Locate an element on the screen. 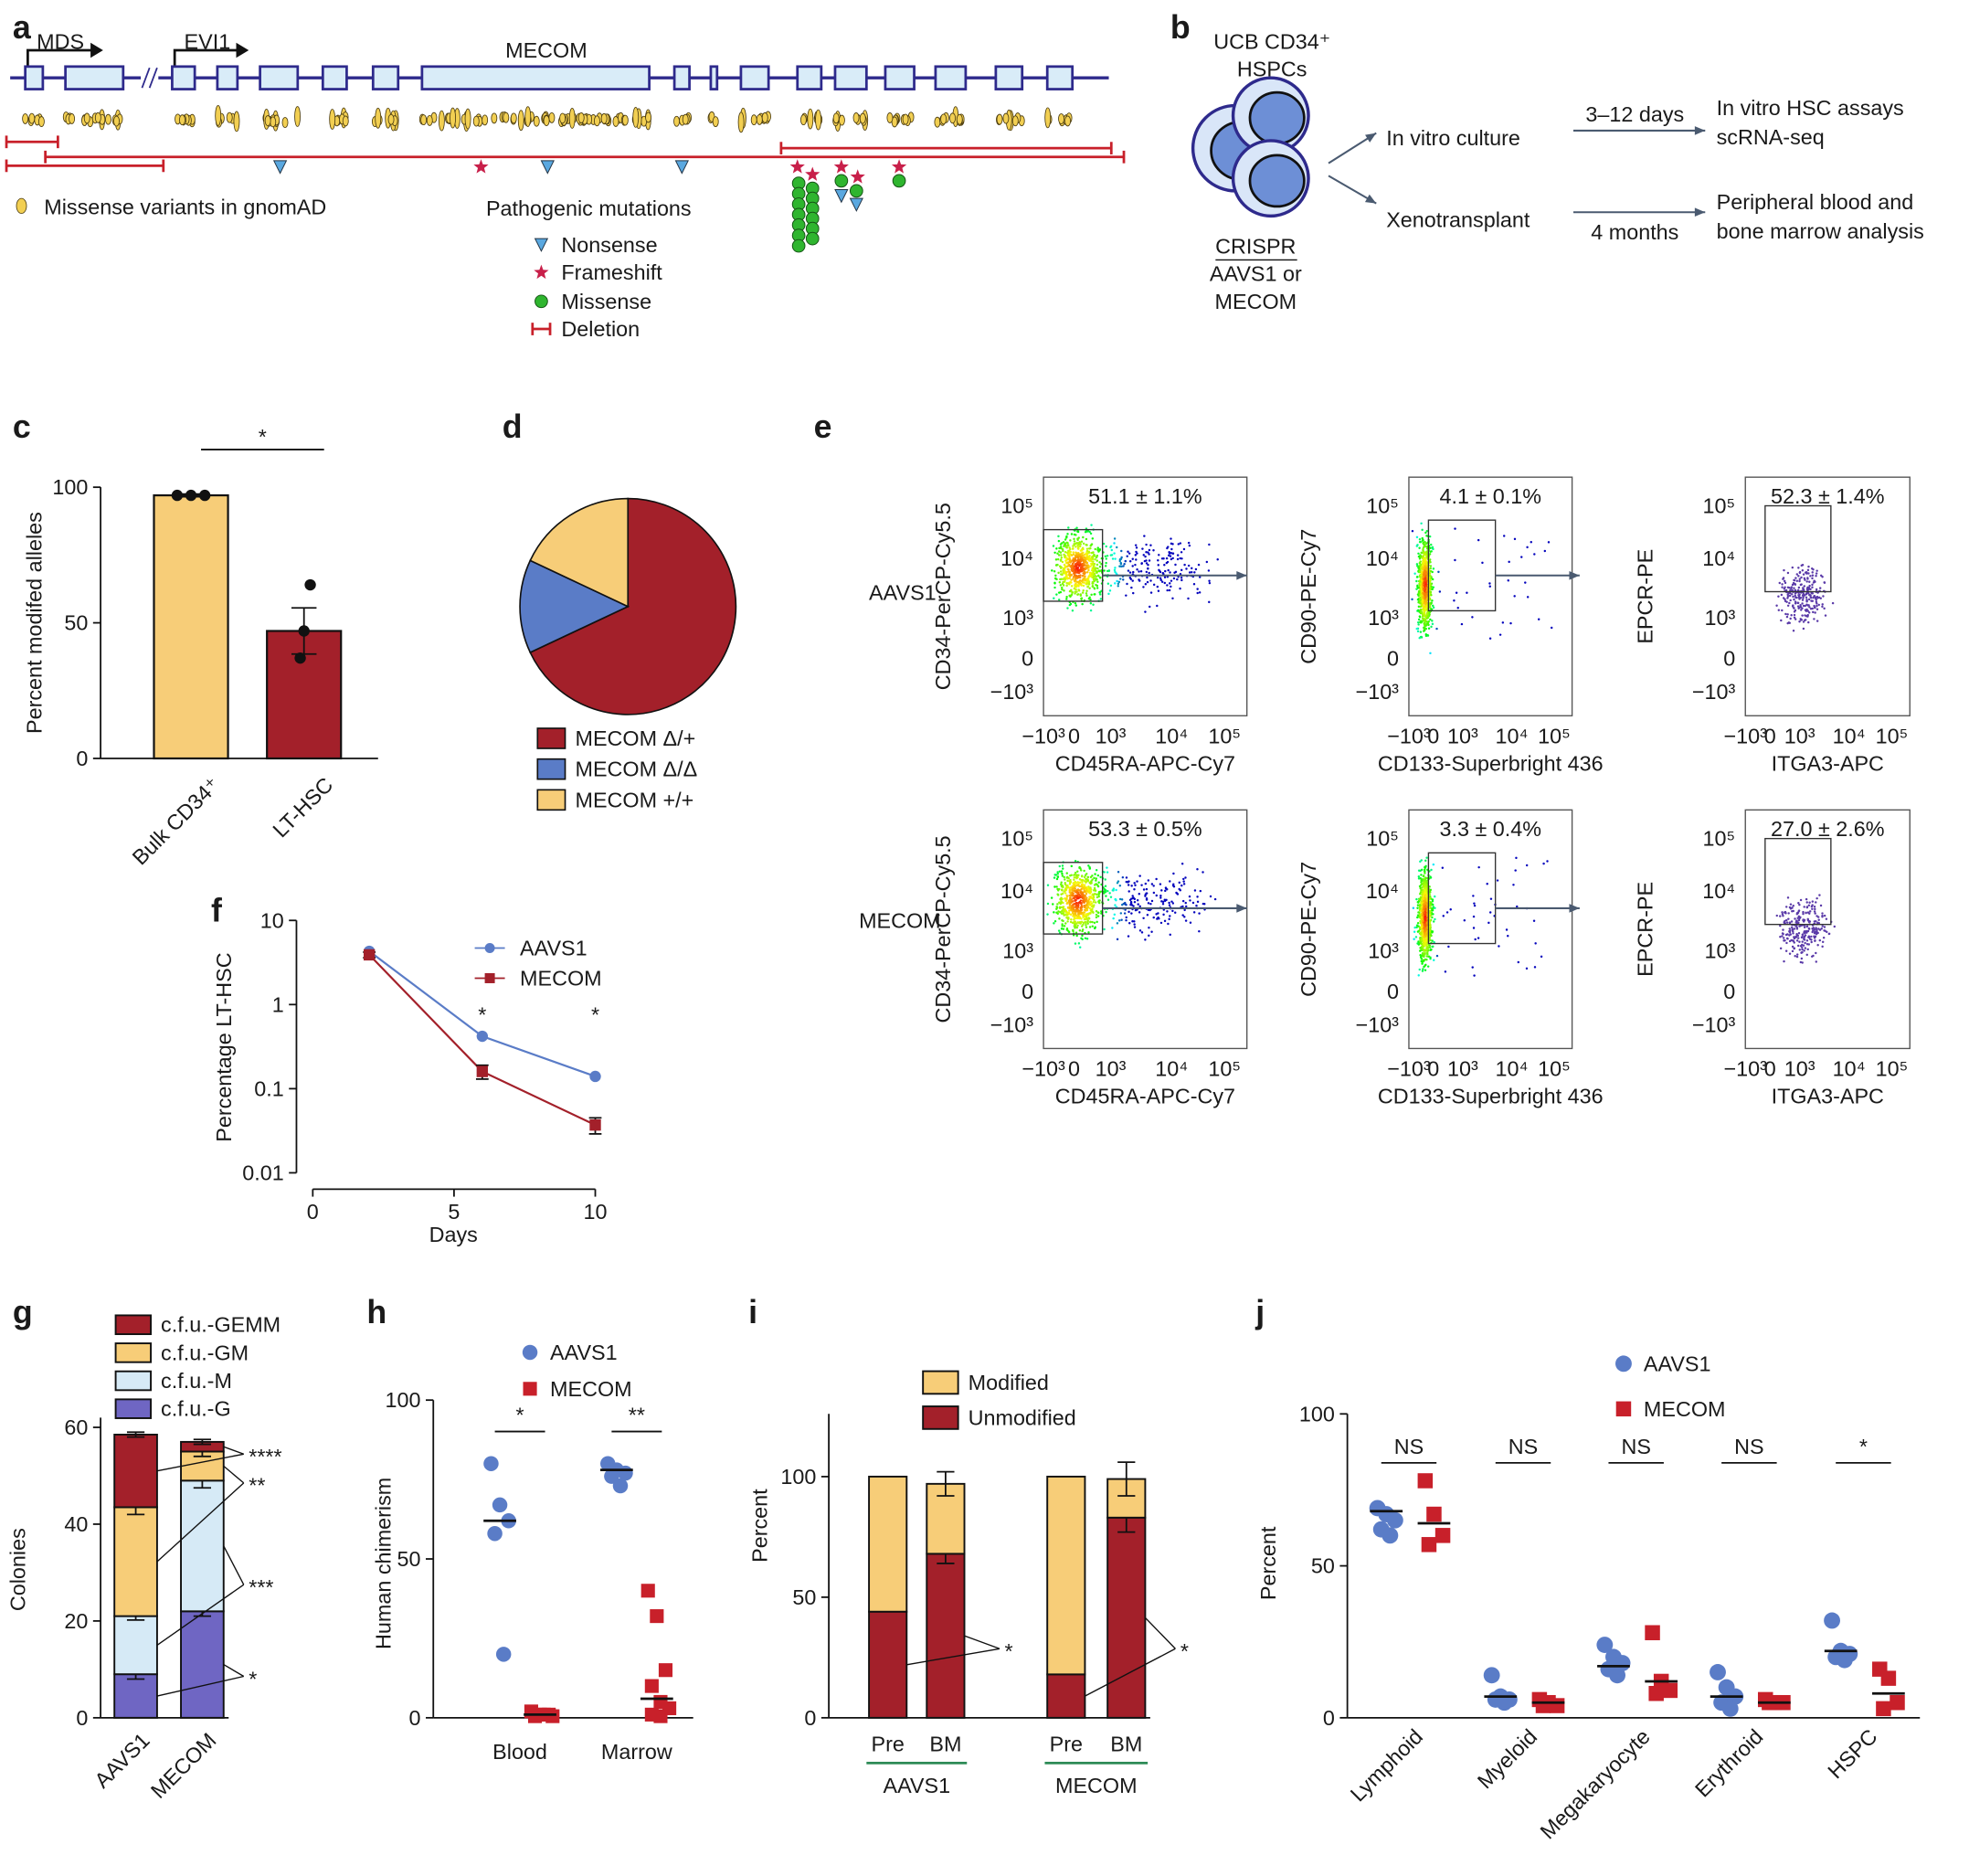 This screenshot has width=1969, height=1876. legend-text: MECOM is located at coordinates (561, 978).